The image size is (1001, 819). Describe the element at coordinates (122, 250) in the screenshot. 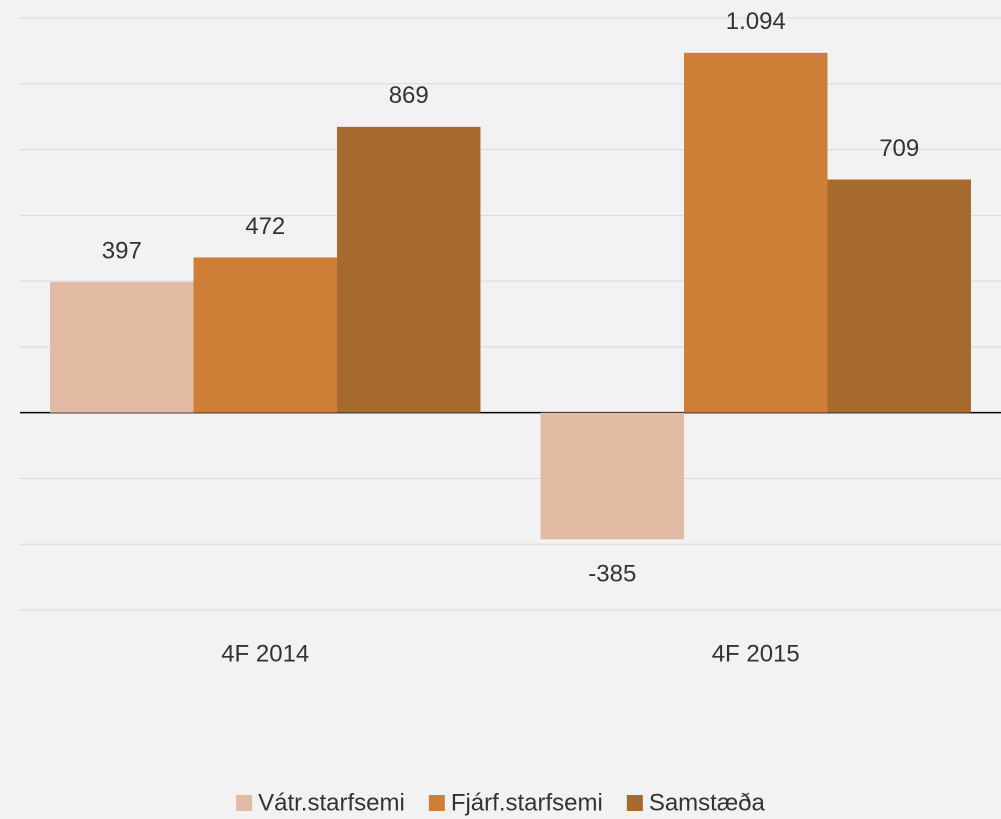

I see `value-label: 397` at that location.